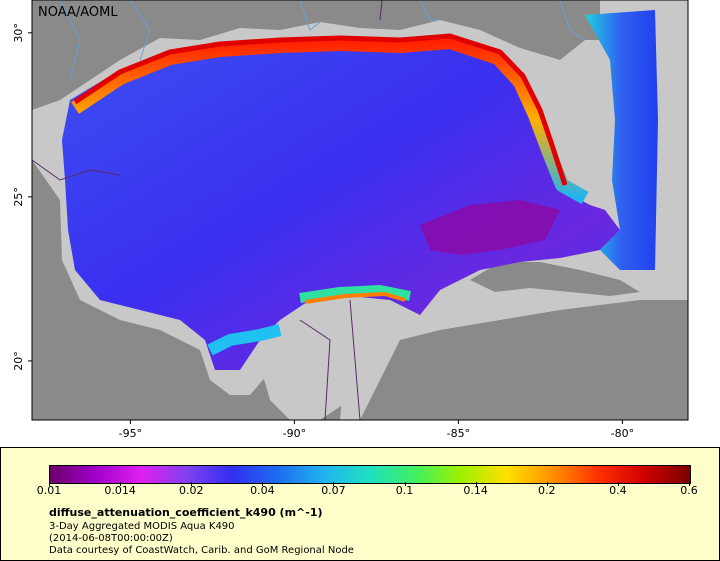 The image size is (720, 561). Describe the element at coordinates (142, 526) in the screenshot. I see `legend-product: 3-Day Aggregated MODIS Aqua K490` at that location.